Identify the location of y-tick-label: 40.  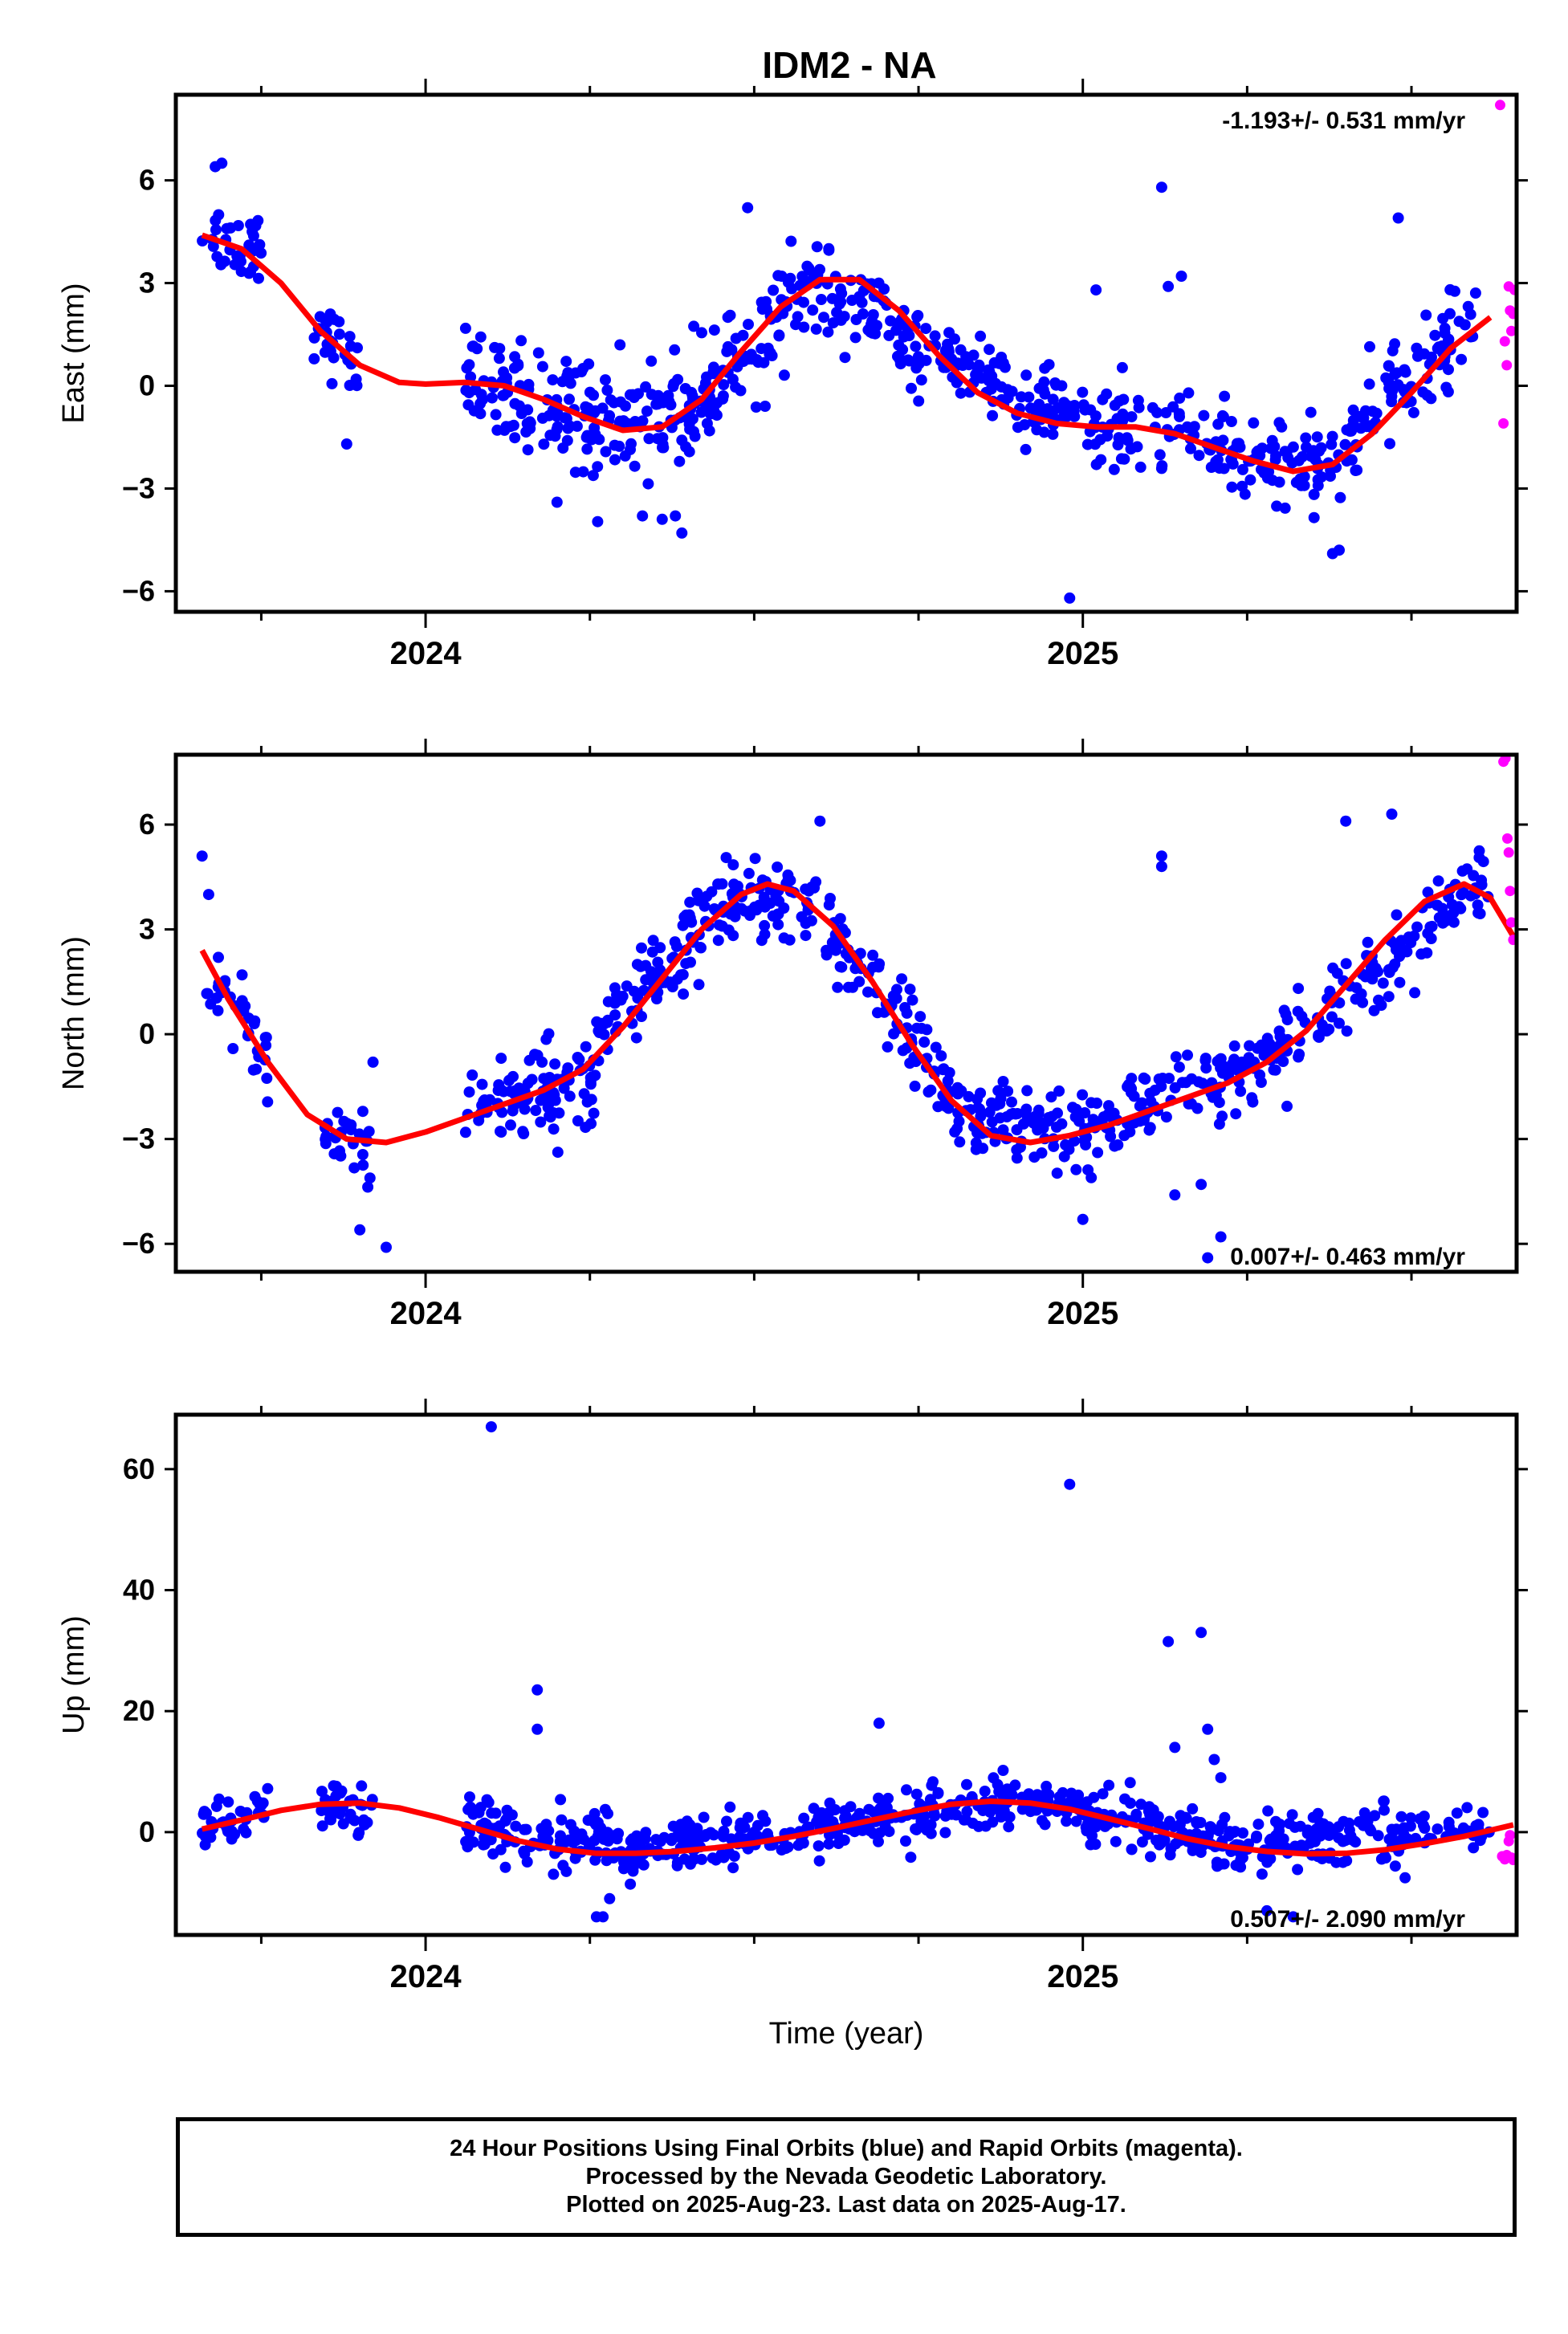
(139, 1590).